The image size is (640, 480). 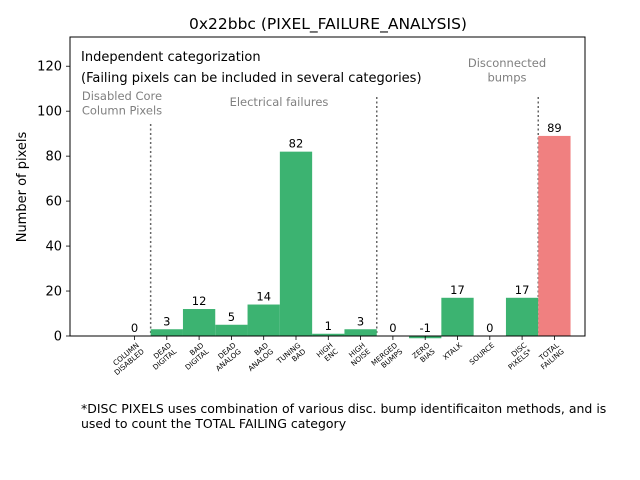 I want to click on x-tick-label: HIGHNOISE, so click(x=358, y=354).